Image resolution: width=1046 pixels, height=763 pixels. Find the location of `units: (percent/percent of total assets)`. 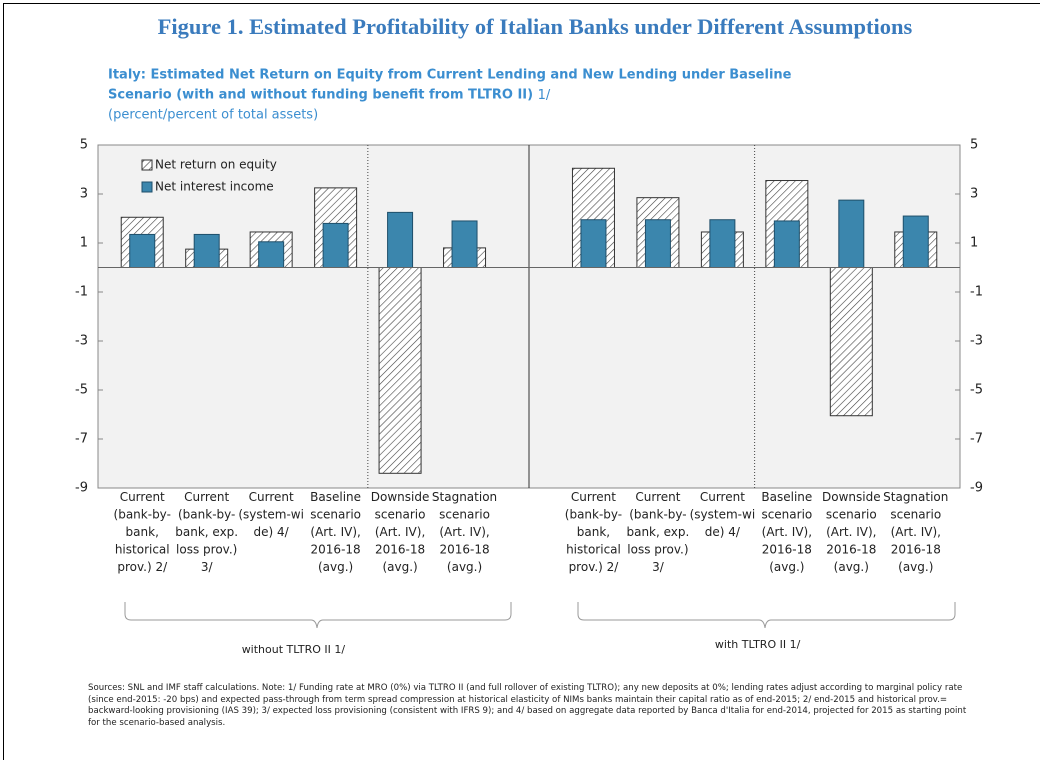

units: (percent/percent of total assets) is located at coordinates (213, 115).